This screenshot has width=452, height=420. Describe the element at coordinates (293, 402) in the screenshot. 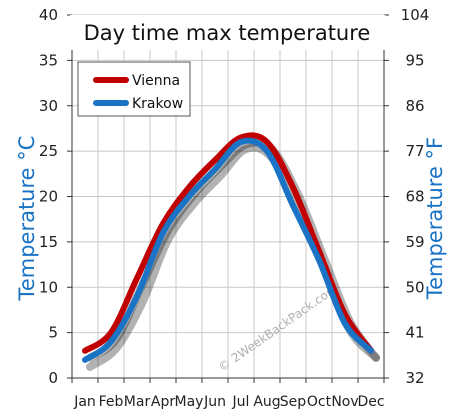

I see `x-tick-label: Sep` at that location.